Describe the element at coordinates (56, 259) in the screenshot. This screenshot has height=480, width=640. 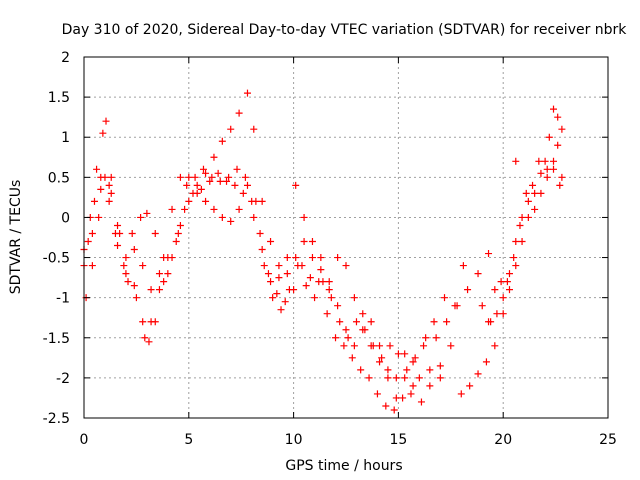
I see `y-tick-label: -0.5` at that location.